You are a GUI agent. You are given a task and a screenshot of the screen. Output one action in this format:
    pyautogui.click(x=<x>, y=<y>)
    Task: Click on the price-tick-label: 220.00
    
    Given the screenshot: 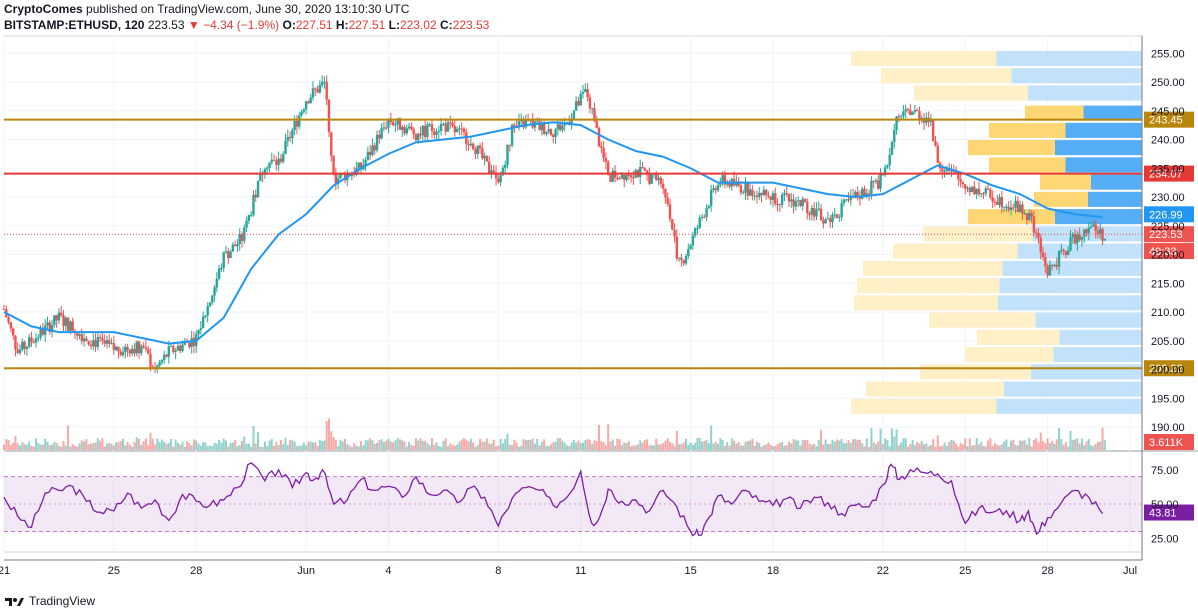 What is the action you would take?
    pyautogui.click(x=1168, y=256)
    